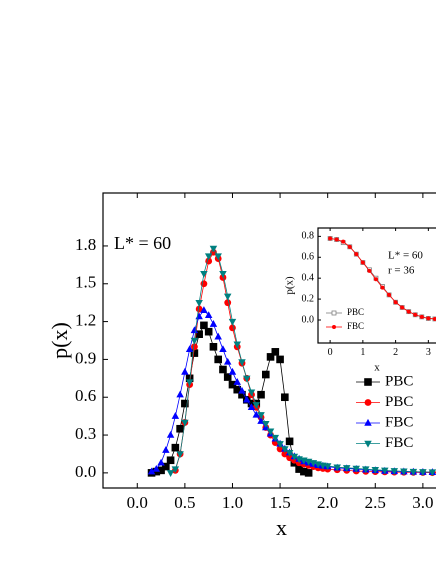  What do you see at coordinates (308, 298) in the screenshot?
I see `y-tick-label: 0.2` at bounding box center [308, 298].